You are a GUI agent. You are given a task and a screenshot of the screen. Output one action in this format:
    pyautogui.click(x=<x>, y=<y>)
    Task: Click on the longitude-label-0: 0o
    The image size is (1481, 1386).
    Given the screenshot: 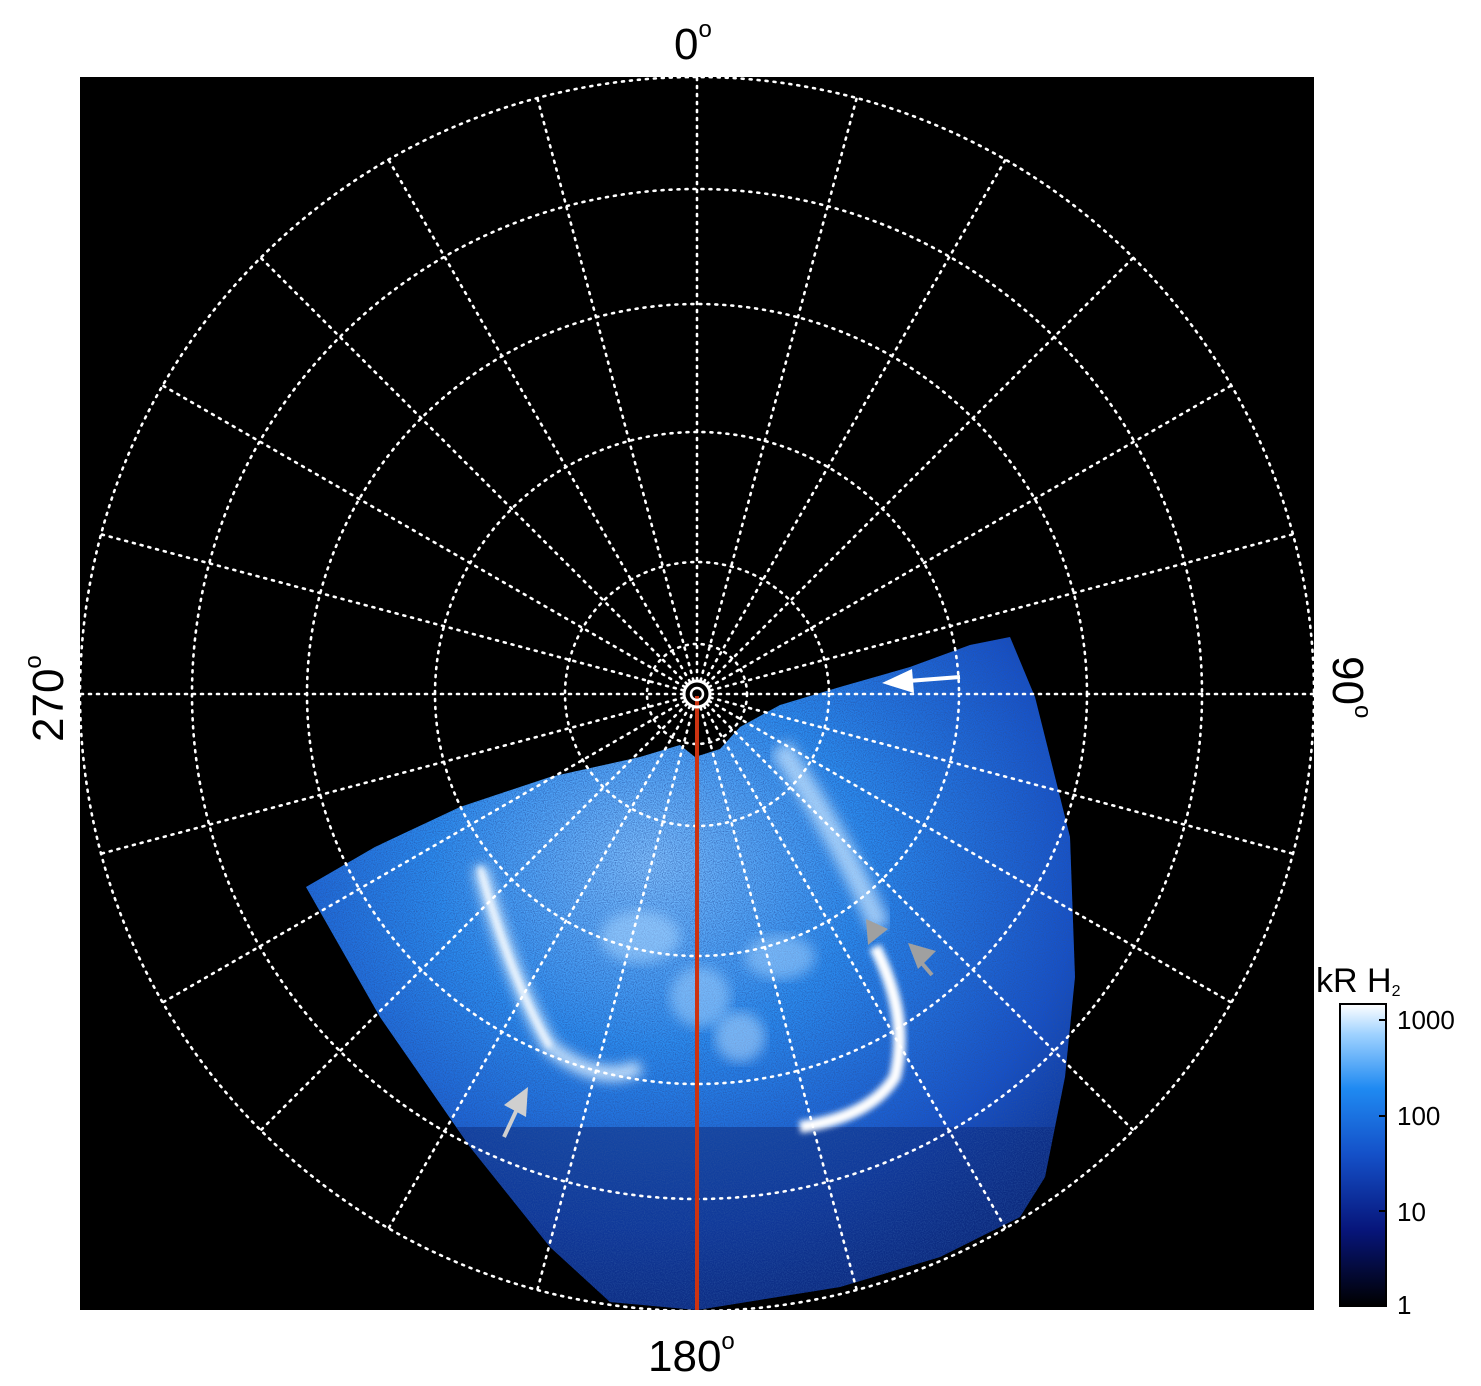 What is the action you would take?
    pyautogui.click(x=693, y=42)
    